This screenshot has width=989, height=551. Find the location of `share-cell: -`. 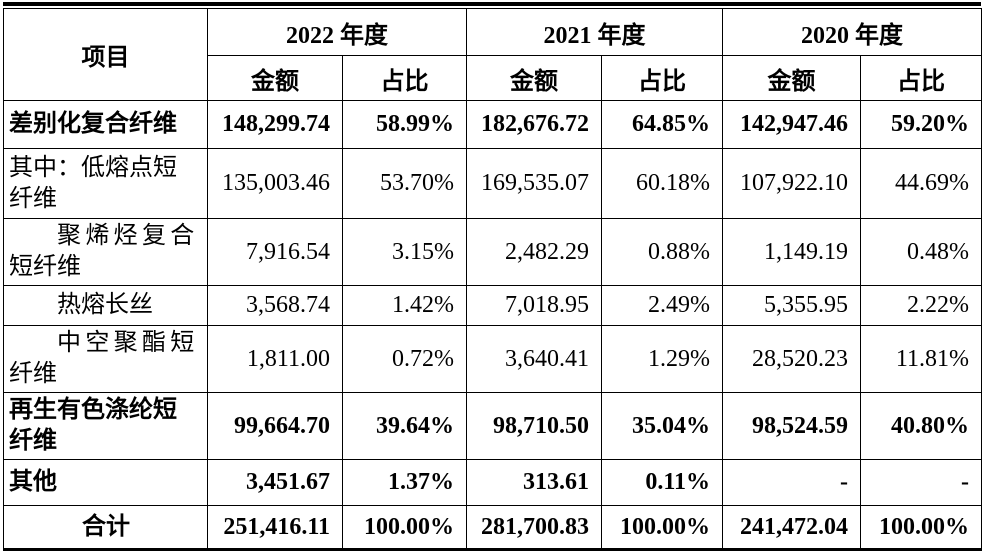

share-cell: - is located at coordinates (921, 482).